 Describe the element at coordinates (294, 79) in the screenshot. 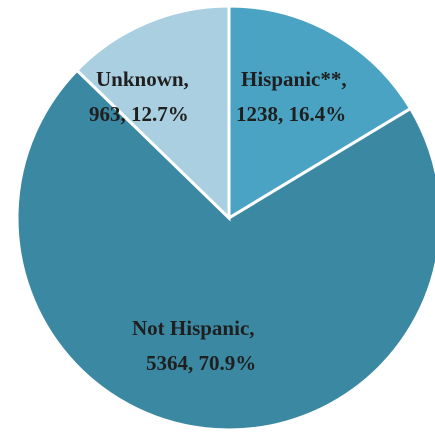

I see `hispanic-label-line1: Hispanic**,` at that location.